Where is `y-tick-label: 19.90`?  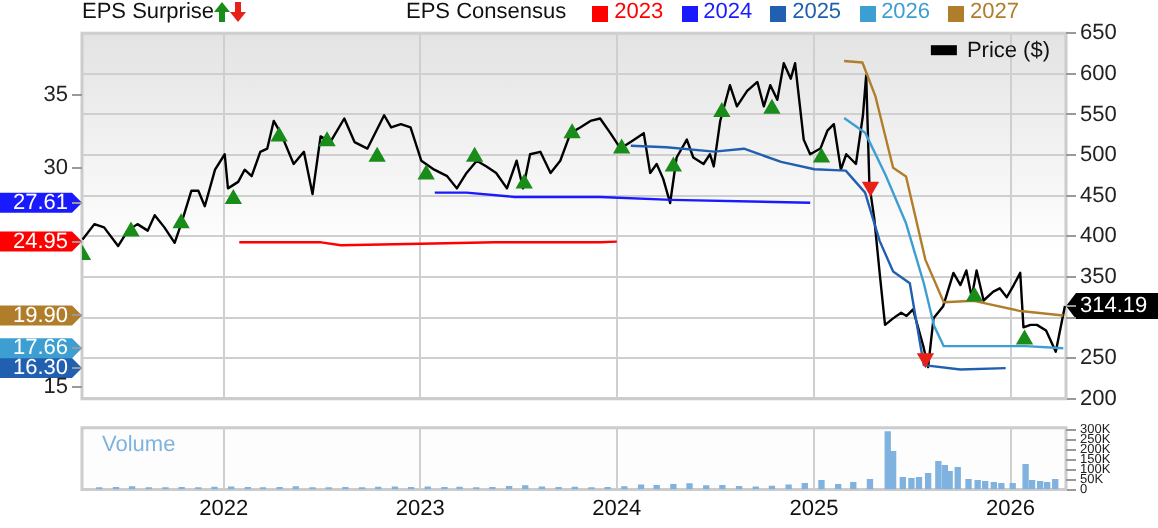
y-tick-label: 19.90 is located at coordinates (40, 315).